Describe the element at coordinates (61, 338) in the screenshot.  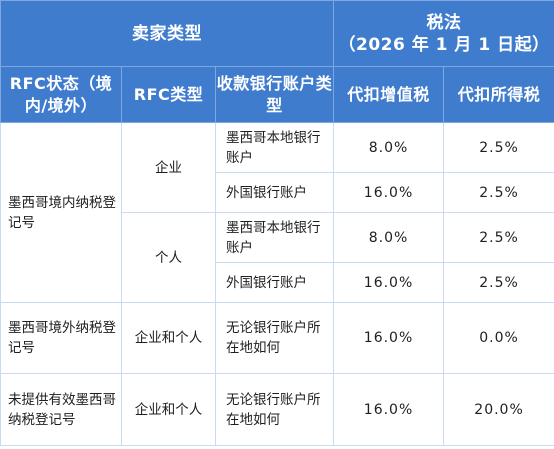
I see `rfc-status-cell: 墨西哥境外纳税登记号` at that location.